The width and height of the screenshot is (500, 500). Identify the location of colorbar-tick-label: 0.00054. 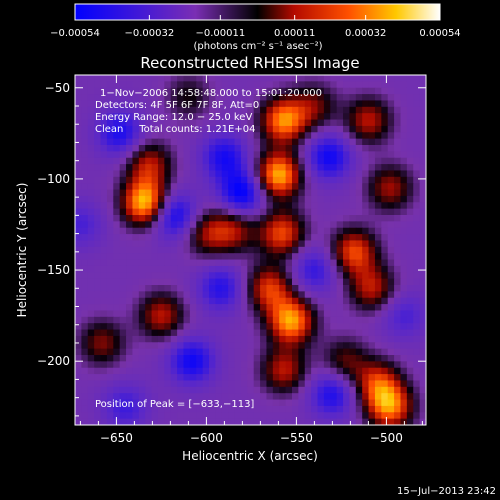
(439, 33).